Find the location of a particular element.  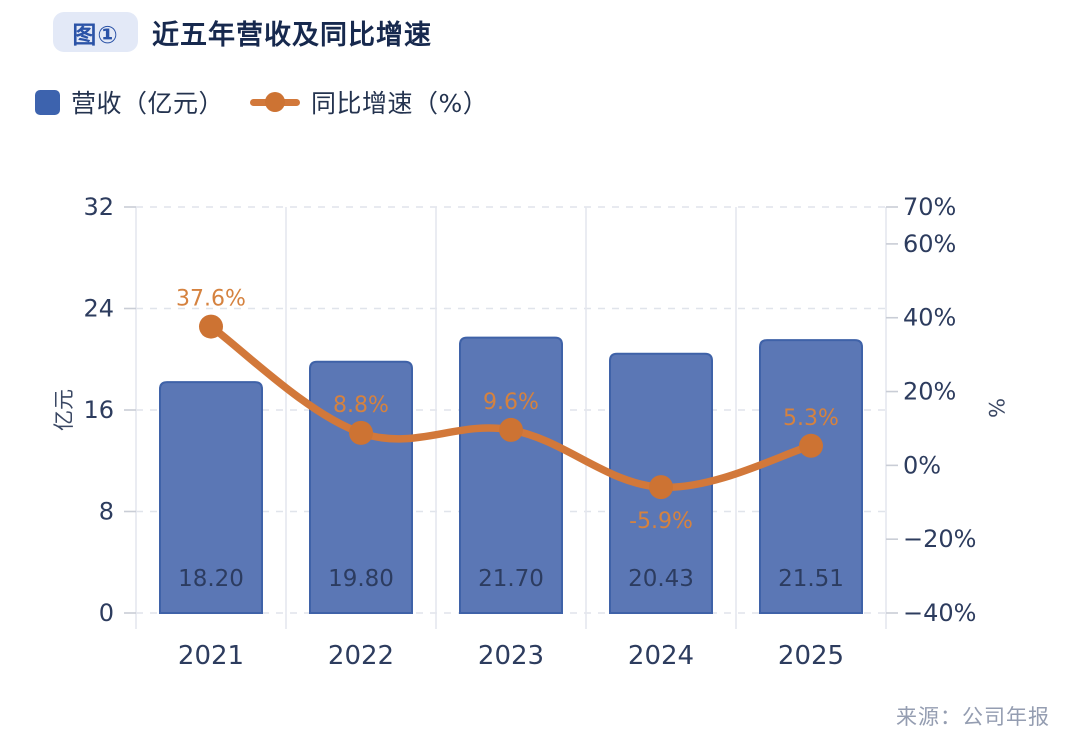

chart-legend: 营收（亿元） 同比增速（%） is located at coordinates (261, 102).